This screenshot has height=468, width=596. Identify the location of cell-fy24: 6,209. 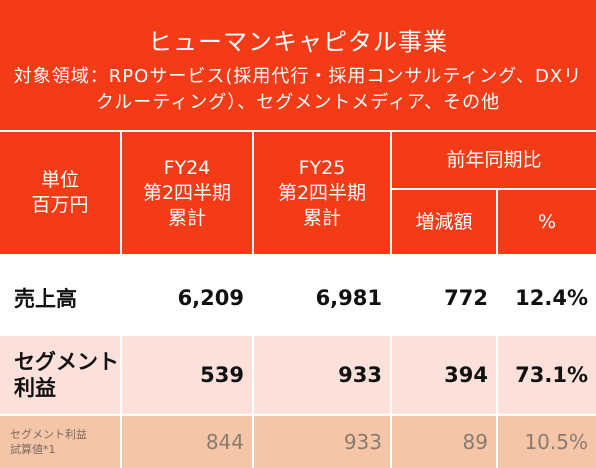
(210, 298).